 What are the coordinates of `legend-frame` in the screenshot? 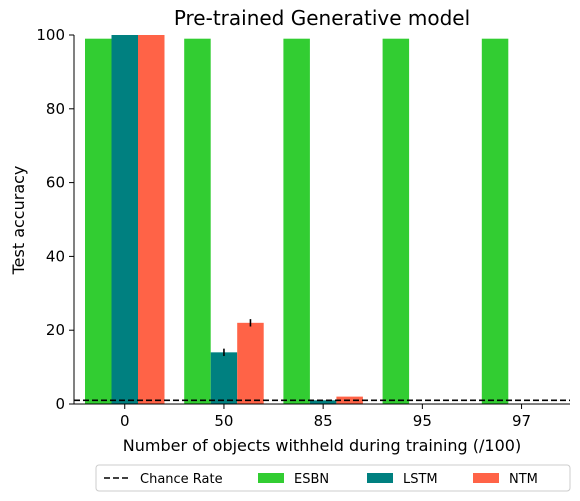 It's located at (333, 478).